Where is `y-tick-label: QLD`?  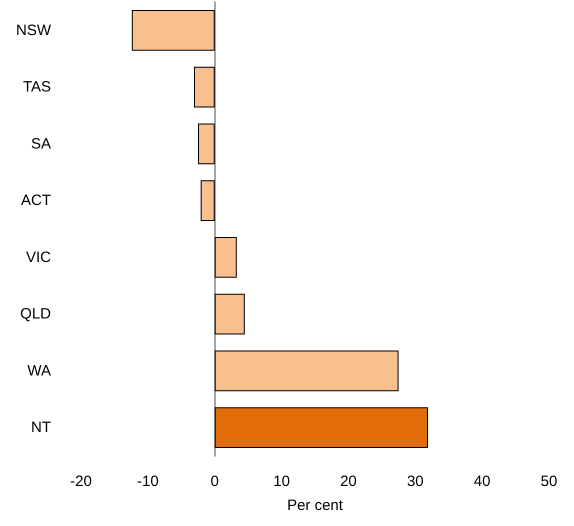 y-tick-label: QLD is located at coordinates (36, 314).